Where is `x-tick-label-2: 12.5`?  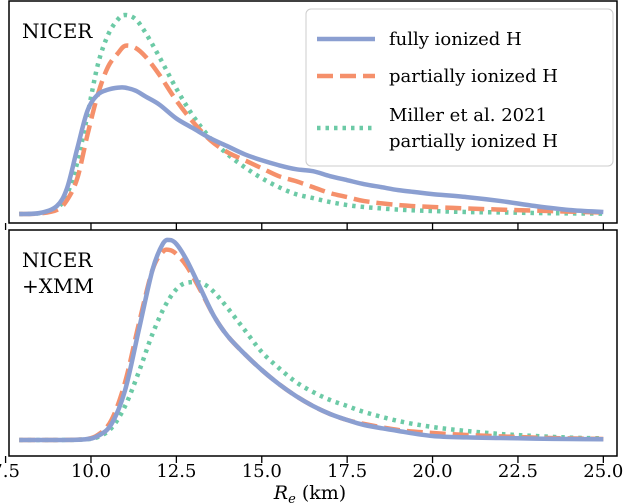 x-tick-label-2: 12.5 is located at coordinates (176, 471).